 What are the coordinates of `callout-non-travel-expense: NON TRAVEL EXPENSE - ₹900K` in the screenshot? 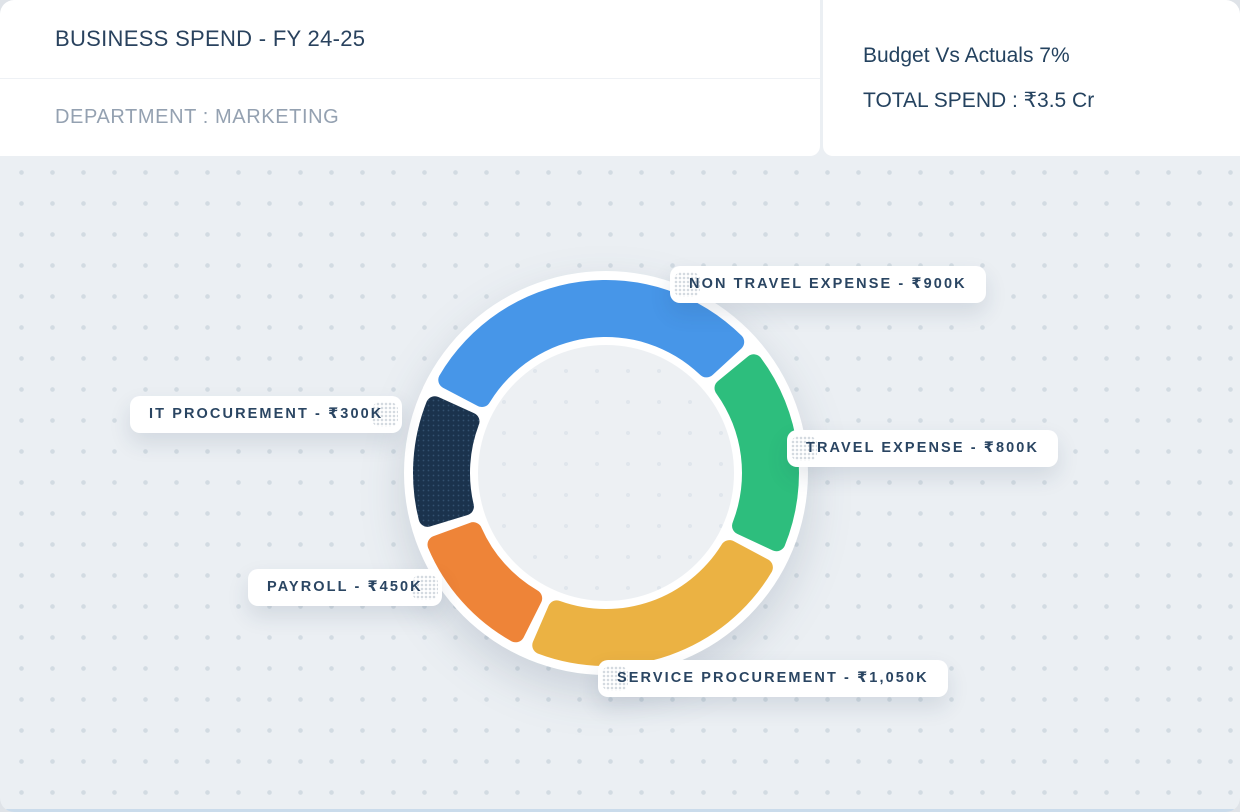 It's located at (828, 284).